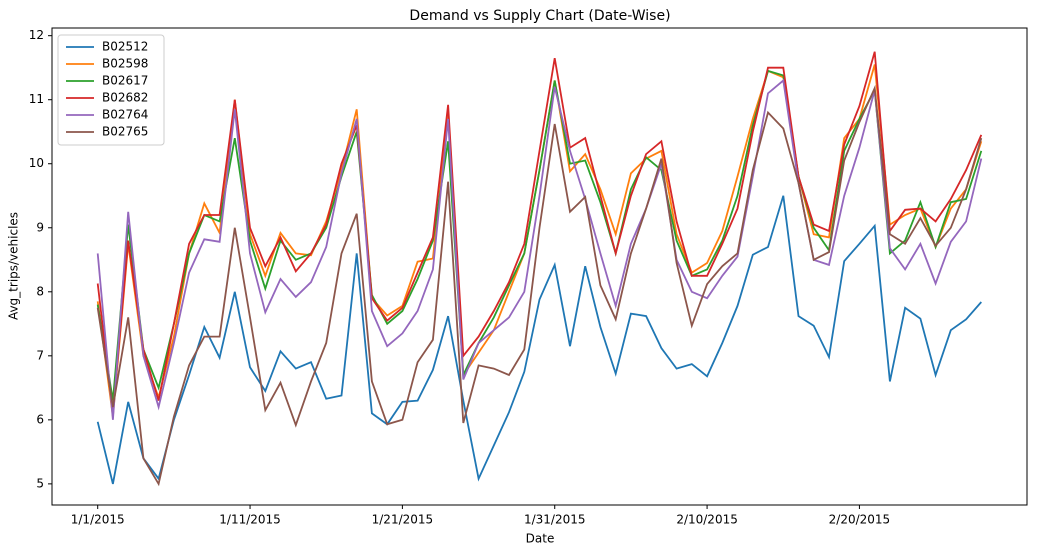 The width and height of the screenshot is (1037, 555). What do you see at coordinates (98, 520) in the screenshot?
I see `x-tick-label: 1/1/2015` at bounding box center [98, 520].